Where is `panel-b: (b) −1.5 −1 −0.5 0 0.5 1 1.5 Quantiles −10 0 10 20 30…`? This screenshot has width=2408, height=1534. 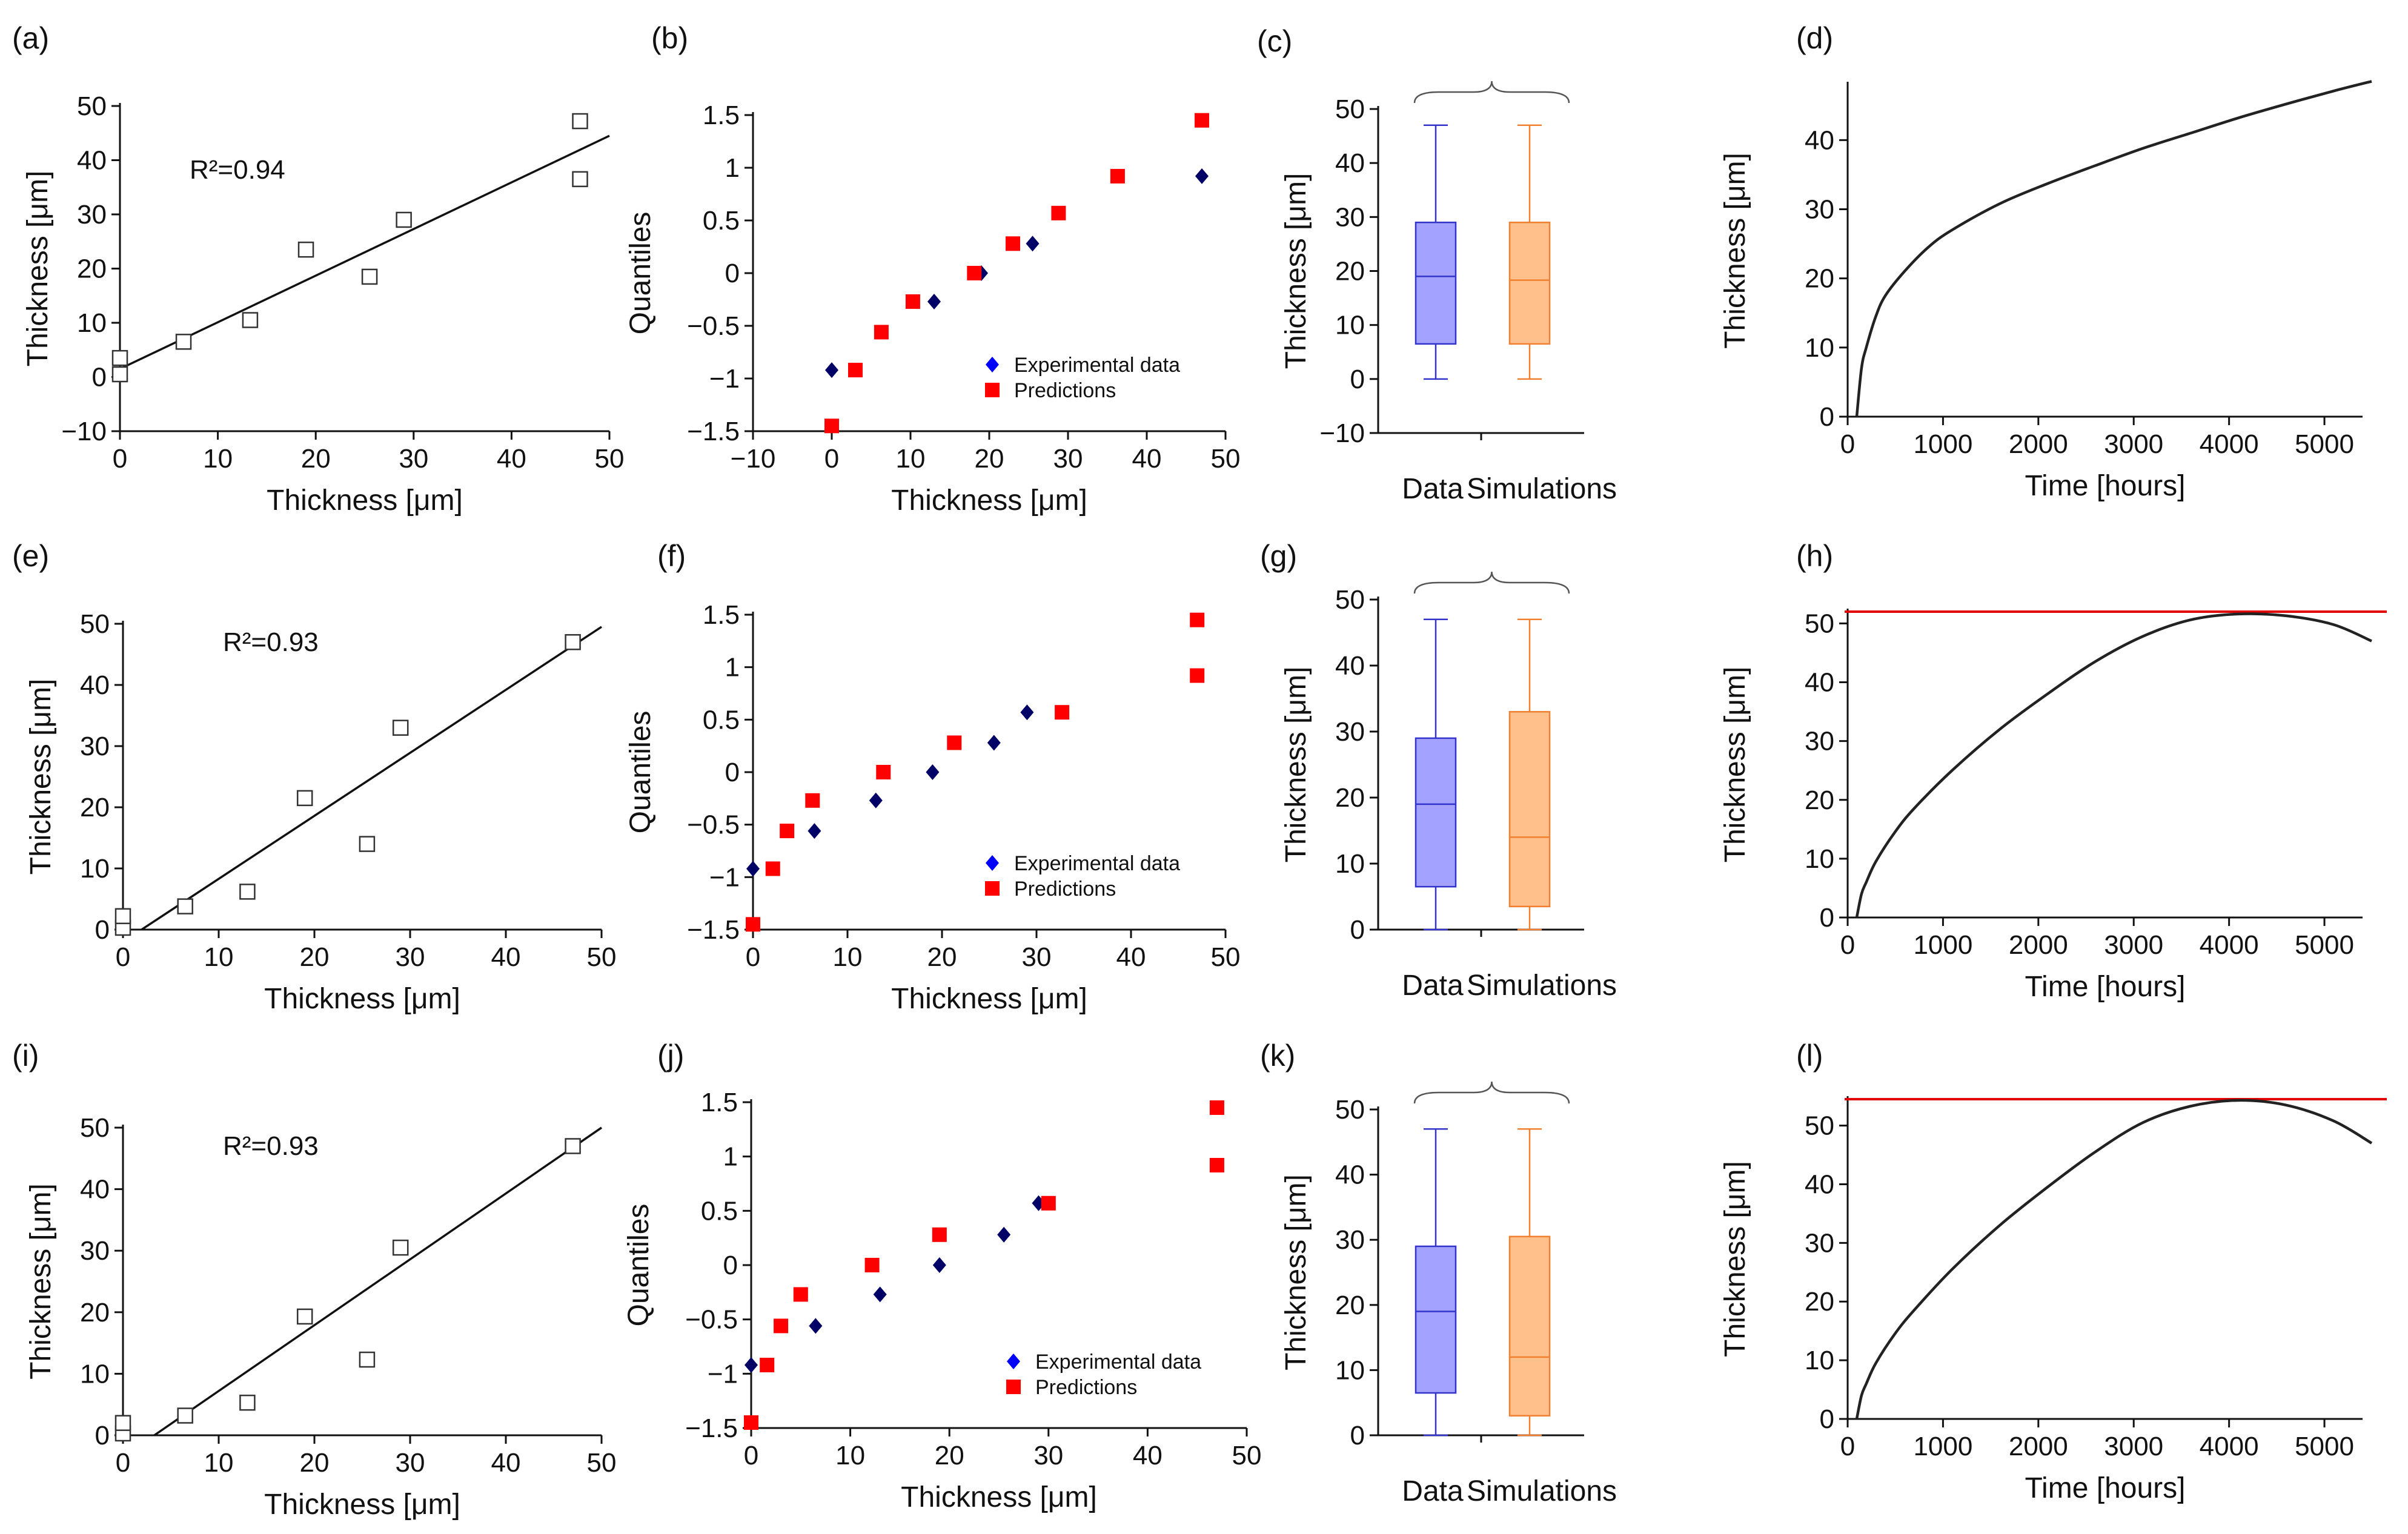
panel-b: (b) −1.5 −1 −0.5 0 0.5 1 1.5 Quantiles −10 0 10 20 30… is located at coordinates (932, 269).